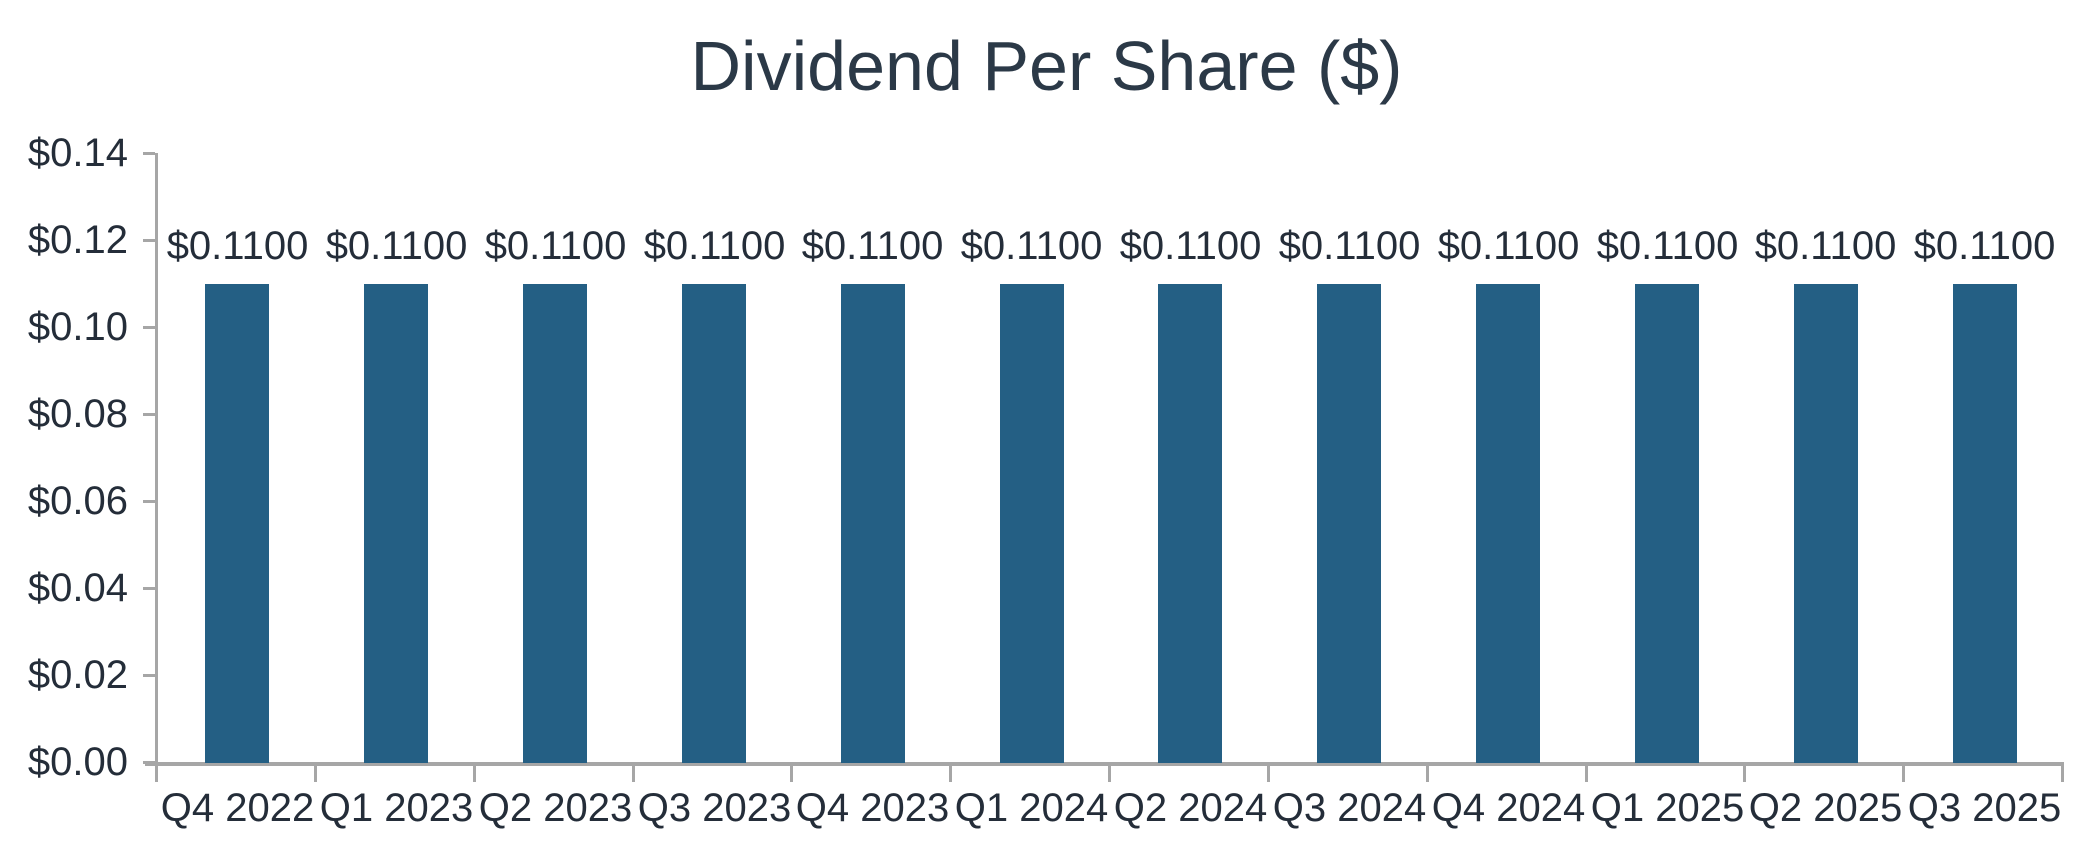 This screenshot has height=857, width=2093. I want to click on y-tick-label: $0.02, so click(77, 675).